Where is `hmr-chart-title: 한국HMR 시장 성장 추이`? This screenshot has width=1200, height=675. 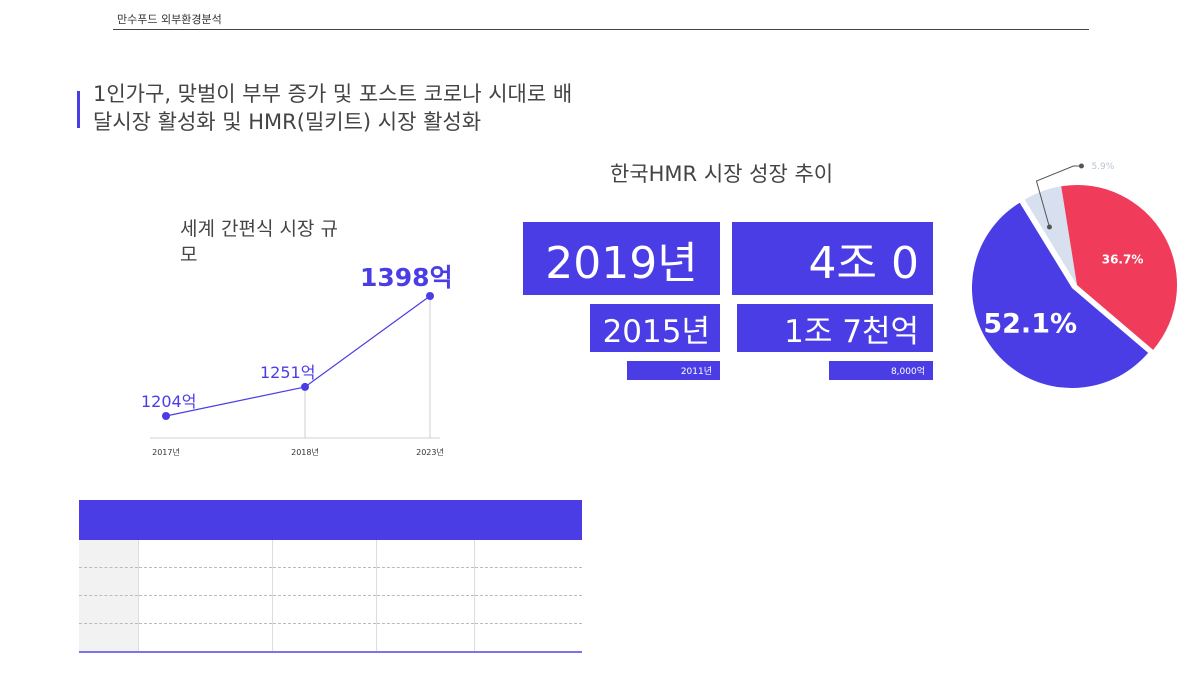 hmr-chart-title: 한국HMR 시장 성장 추이 is located at coordinates (722, 174).